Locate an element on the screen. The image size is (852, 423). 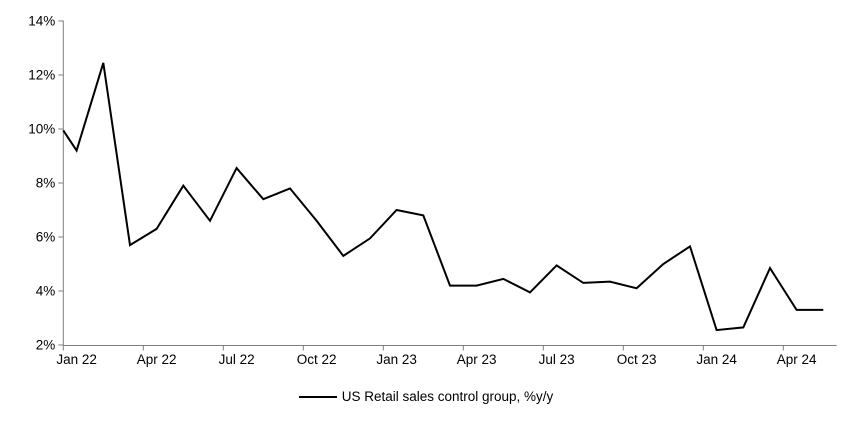
x-tick-label: Apr 22 is located at coordinates (157, 359).